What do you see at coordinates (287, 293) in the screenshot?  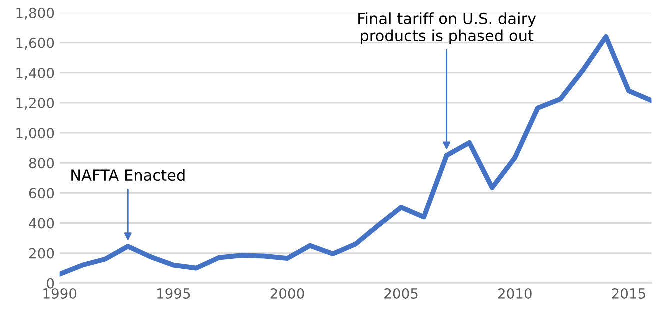 I see `x-tick-label: 2000` at bounding box center [287, 293].